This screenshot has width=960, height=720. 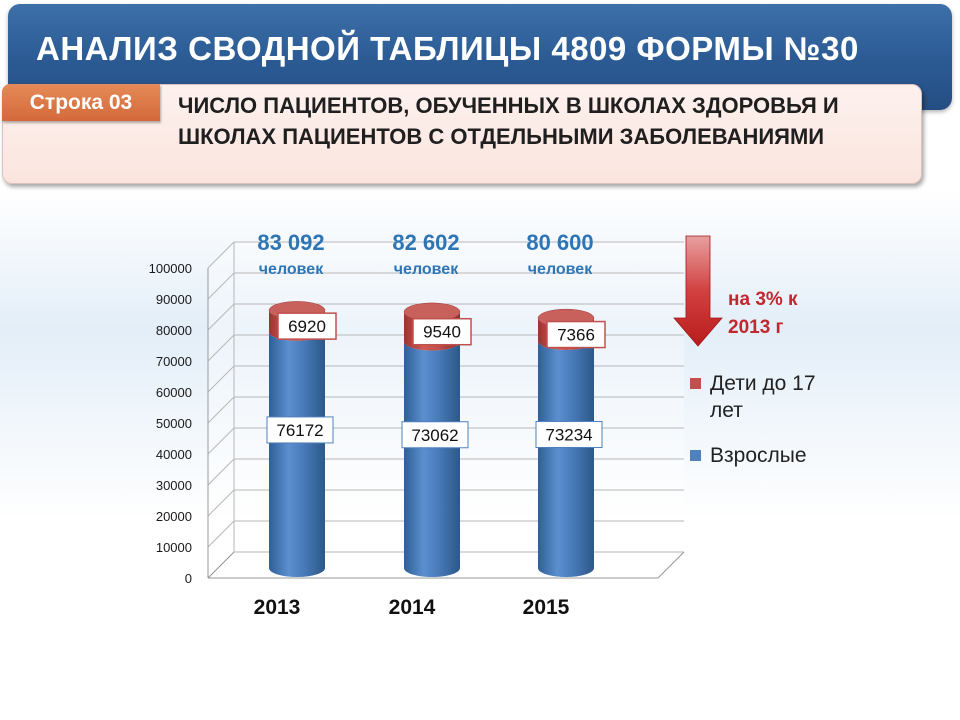 I want to click on y-tick-label: 40000, so click(x=174, y=454).